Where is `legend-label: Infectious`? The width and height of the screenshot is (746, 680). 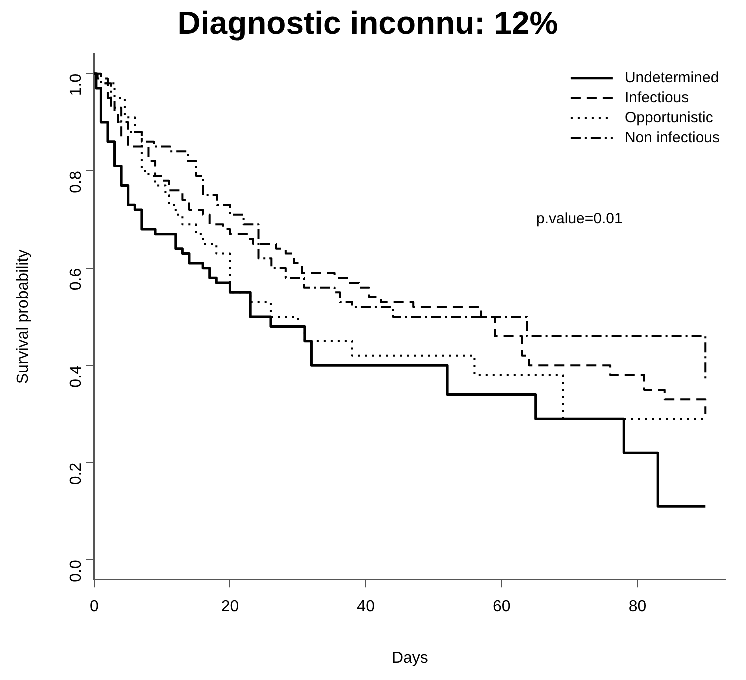
legend-label: Infectious is located at coordinates (657, 98).